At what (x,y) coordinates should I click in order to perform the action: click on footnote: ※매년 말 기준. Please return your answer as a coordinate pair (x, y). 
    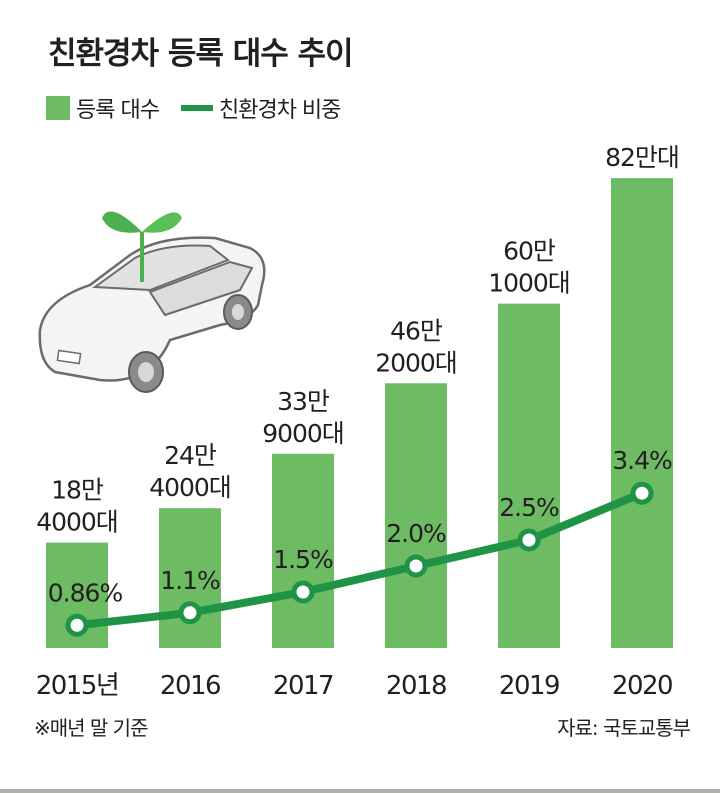
    Looking at the image, I should click on (91, 728).